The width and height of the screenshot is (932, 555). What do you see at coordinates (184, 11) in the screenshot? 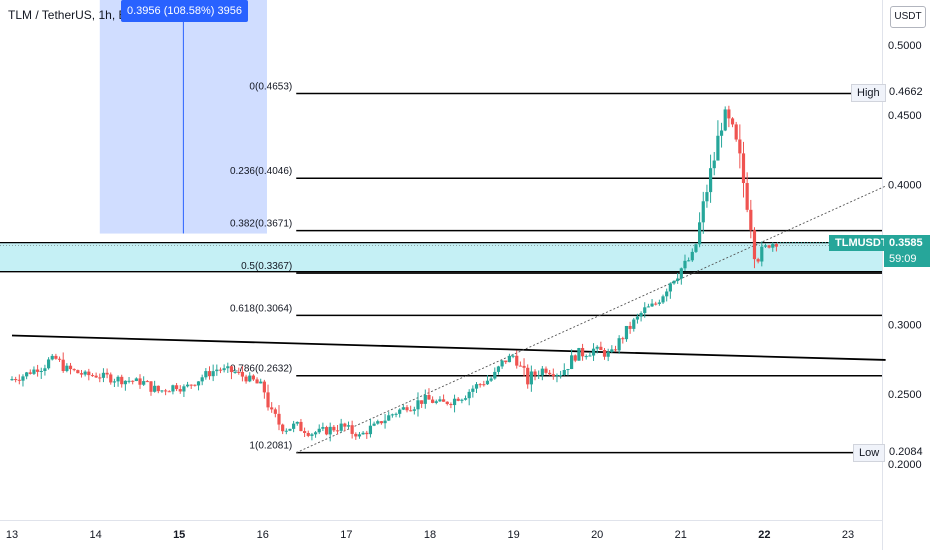
I see `measure-label: 0.3956 (108.58%) 3956` at bounding box center [184, 11].